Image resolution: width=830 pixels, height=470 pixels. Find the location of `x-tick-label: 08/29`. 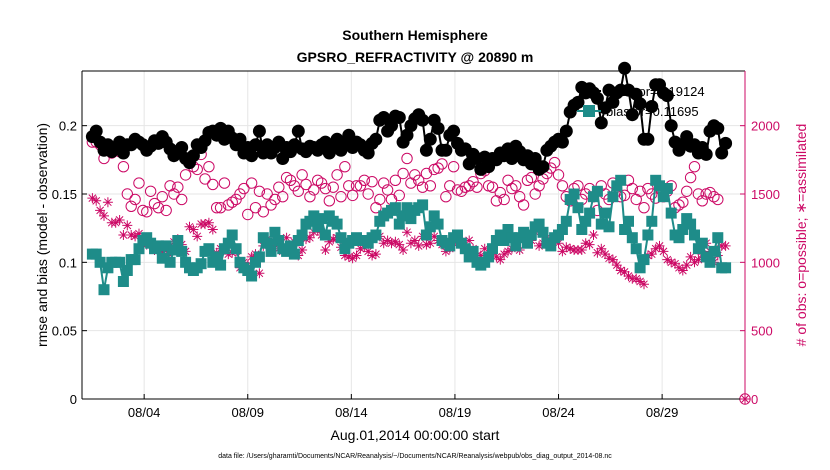

x-tick-label: 08/29 is located at coordinates (662, 412).